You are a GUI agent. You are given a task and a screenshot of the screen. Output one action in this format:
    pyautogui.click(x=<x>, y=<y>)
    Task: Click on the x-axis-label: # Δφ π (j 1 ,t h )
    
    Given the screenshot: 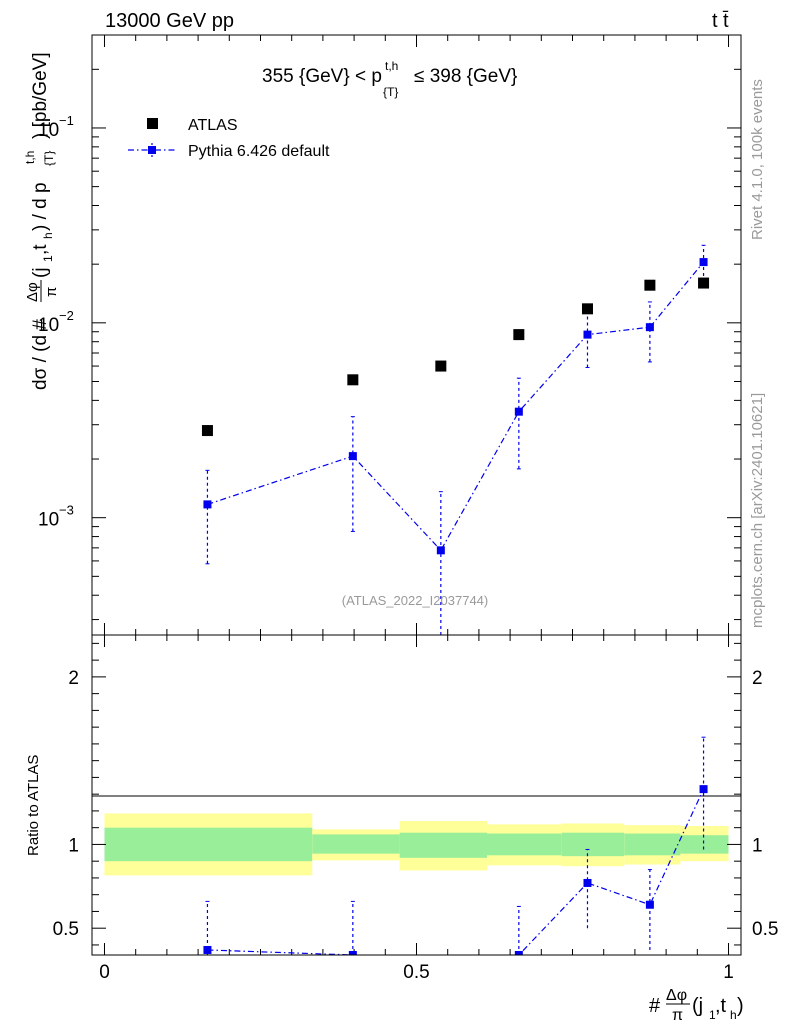 What is the action you would take?
    pyautogui.click(x=696, y=1005)
    